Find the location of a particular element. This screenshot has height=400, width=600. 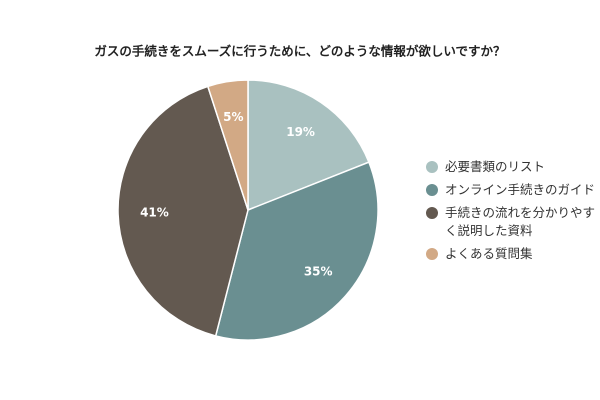

slice-label: 41% is located at coordinates (154, 212).